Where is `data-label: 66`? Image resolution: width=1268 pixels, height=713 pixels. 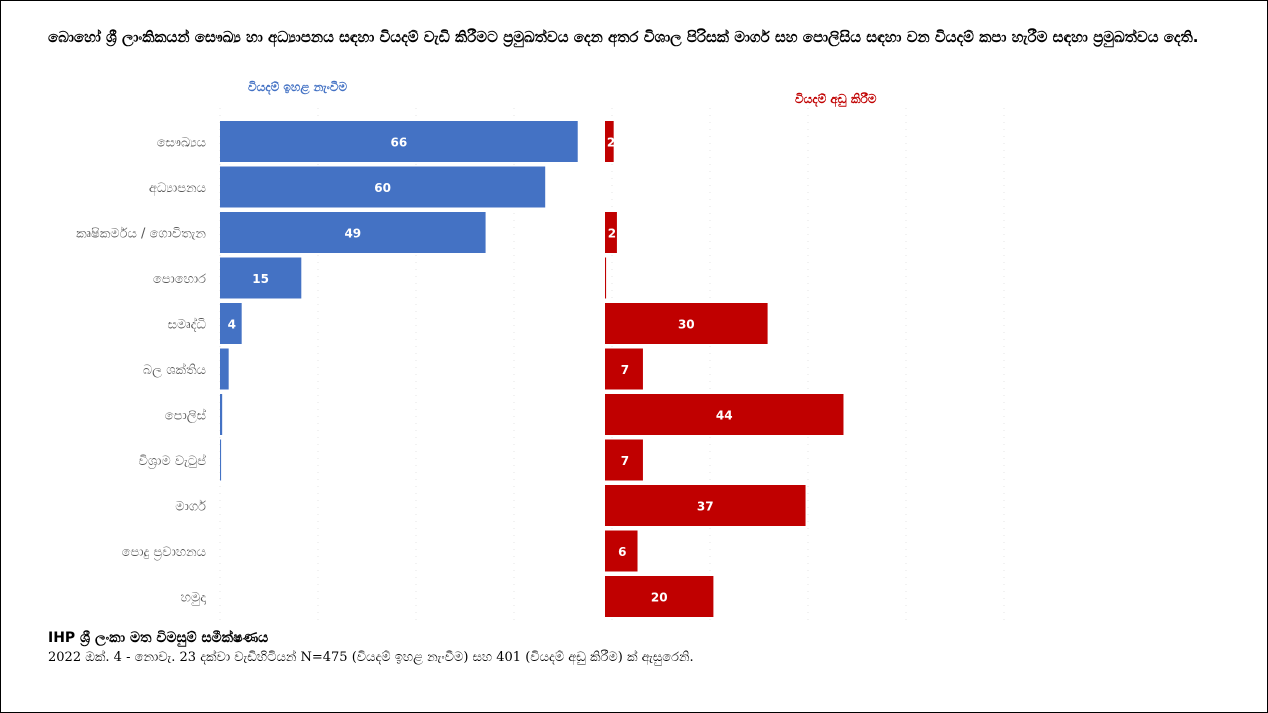 data-label: 66 is located at coordinates (399, 143).